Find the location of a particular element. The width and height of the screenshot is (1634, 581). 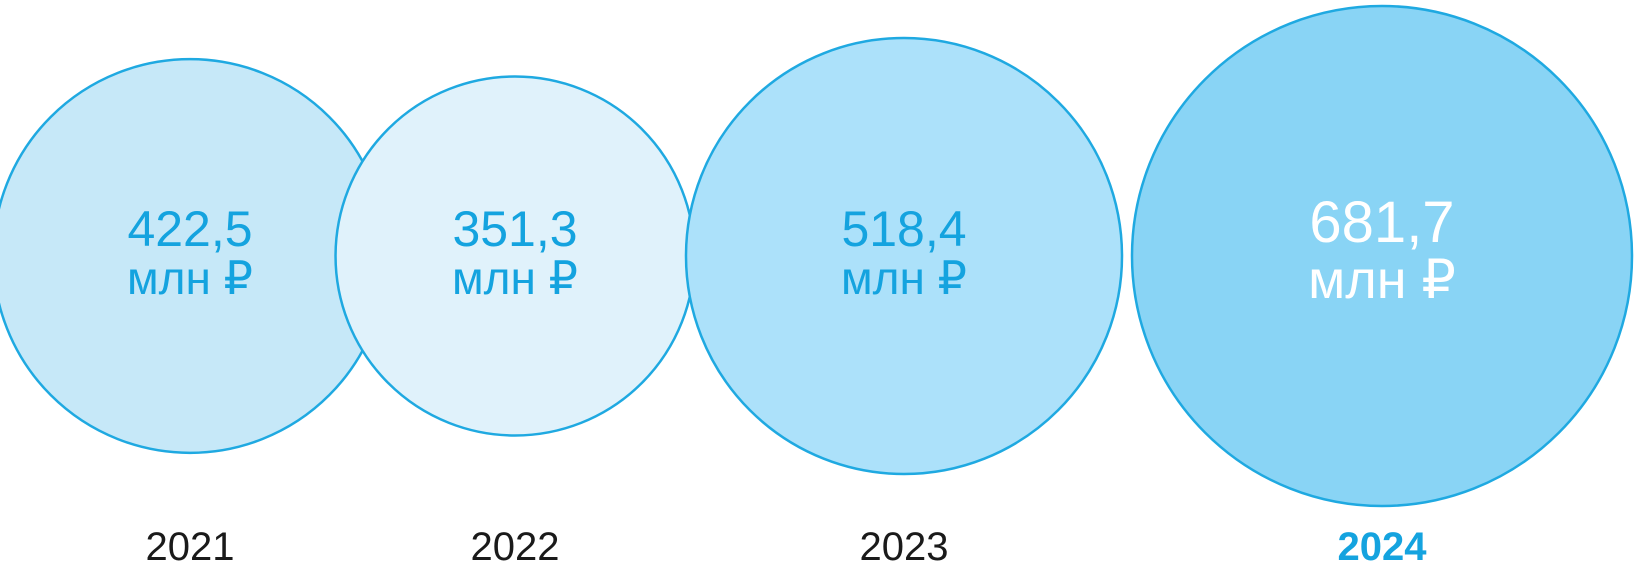

bubble-value-2021: 422,5 is located at coordinates (189, 229).